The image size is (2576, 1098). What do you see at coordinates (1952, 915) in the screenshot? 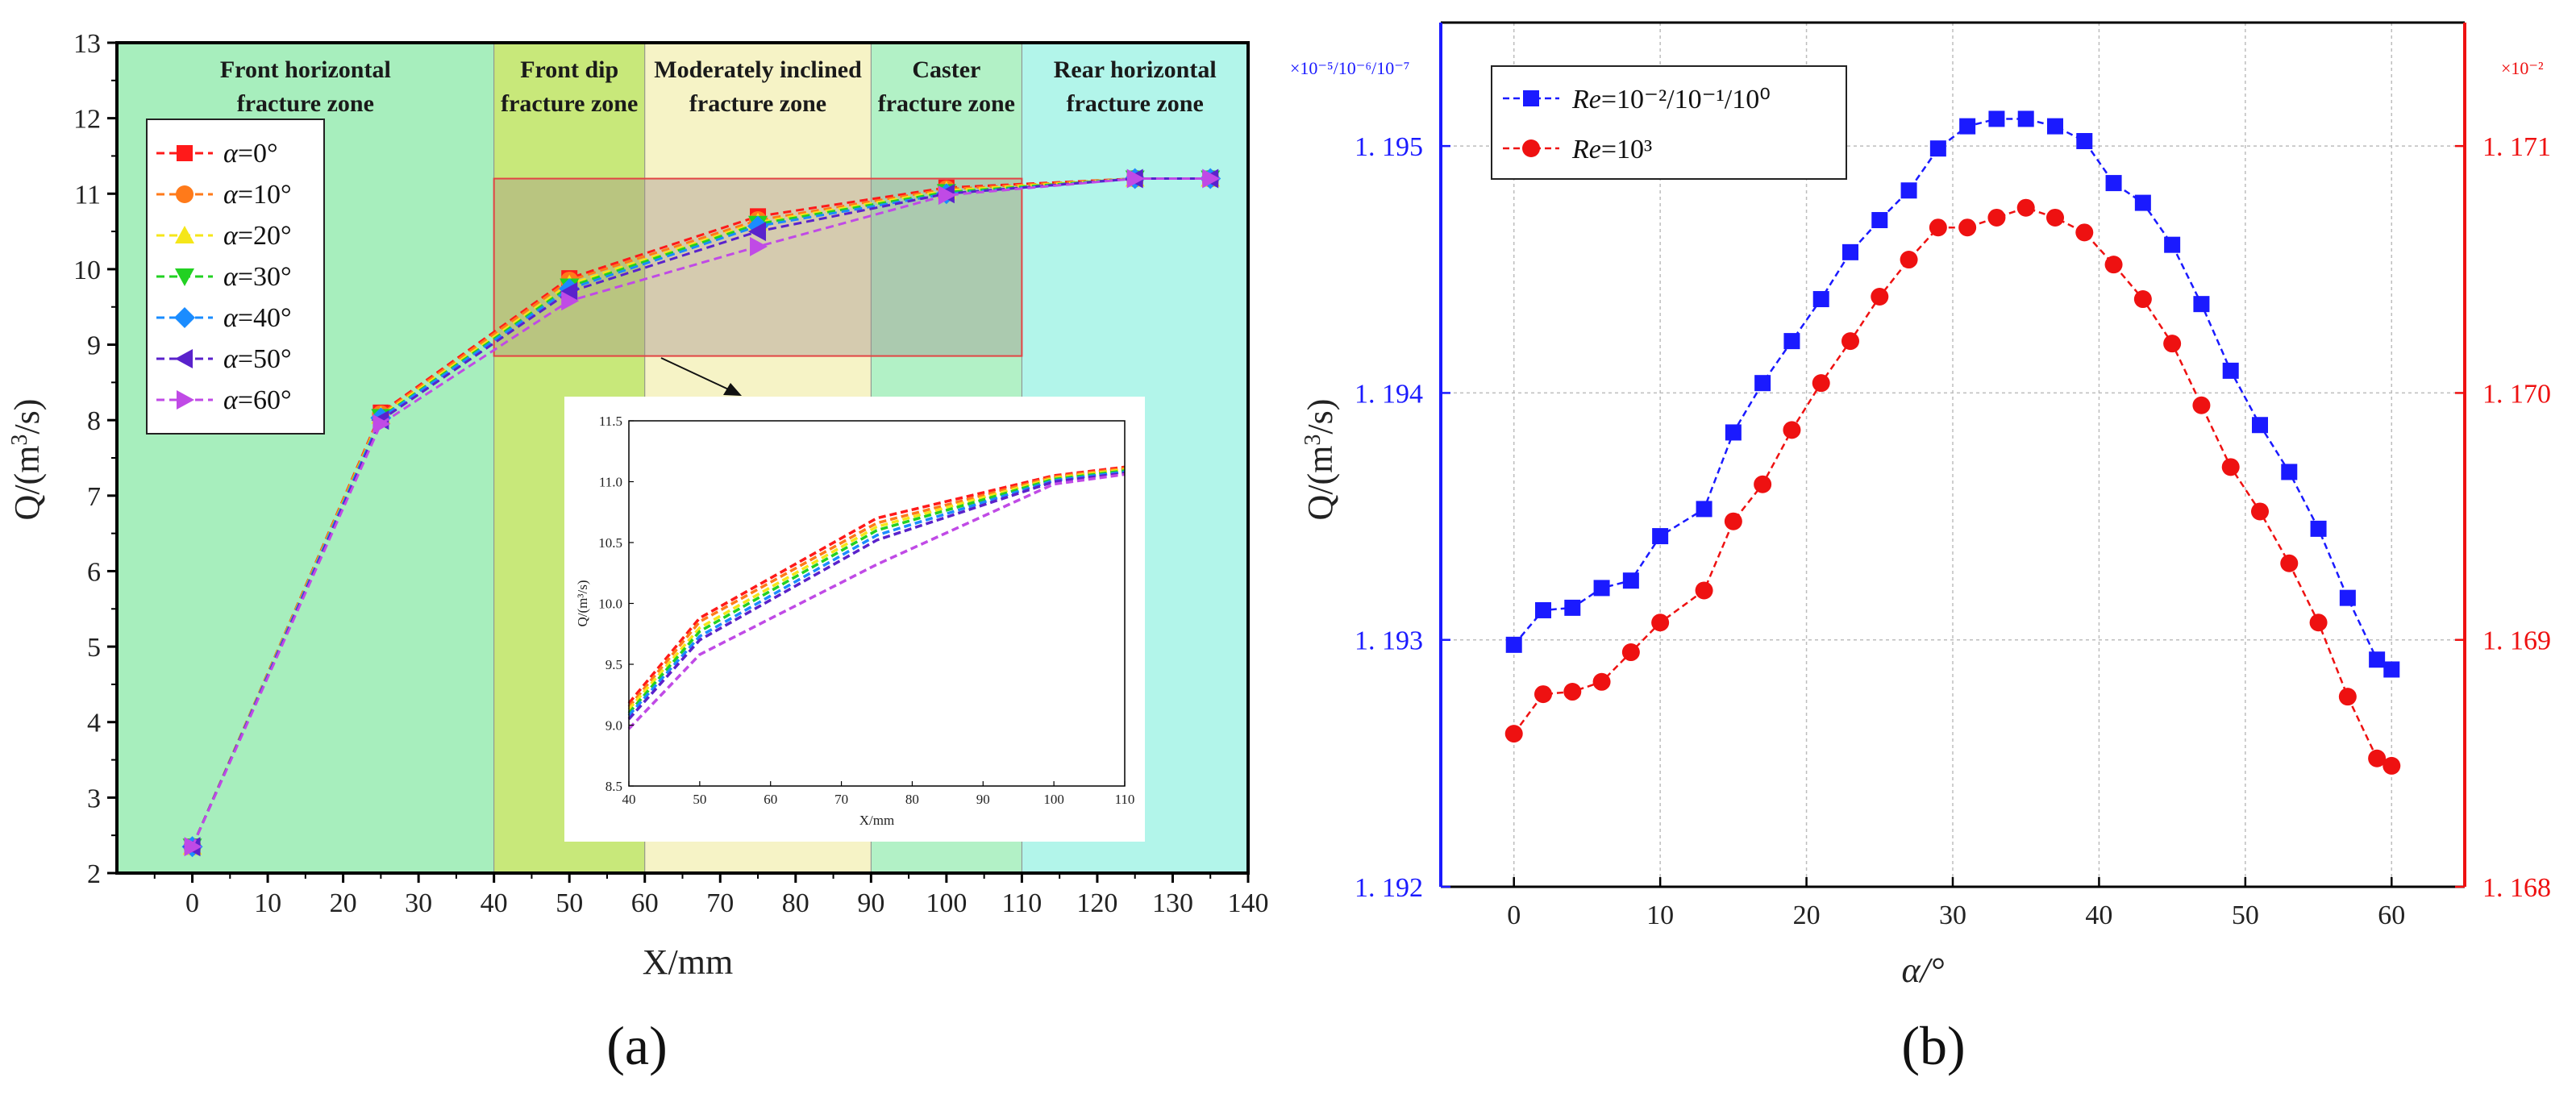
I see `x-tick-label: 30` at bounding box center [1952, 915].